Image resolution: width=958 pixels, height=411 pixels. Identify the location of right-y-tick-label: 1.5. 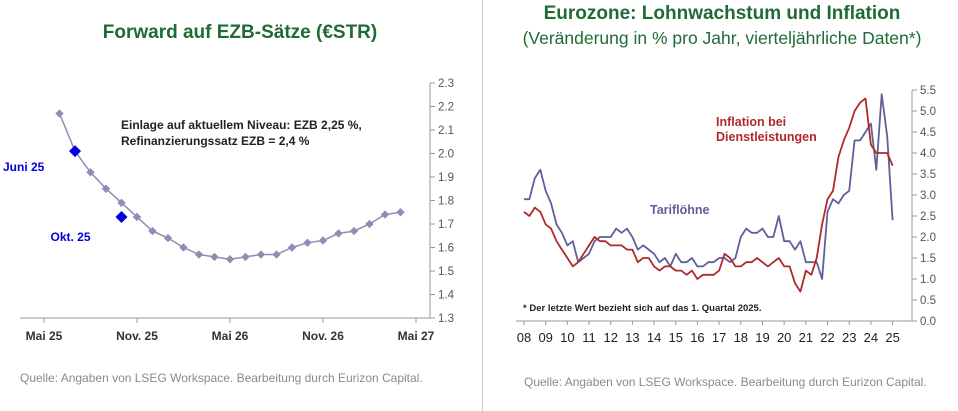
(928, 259).